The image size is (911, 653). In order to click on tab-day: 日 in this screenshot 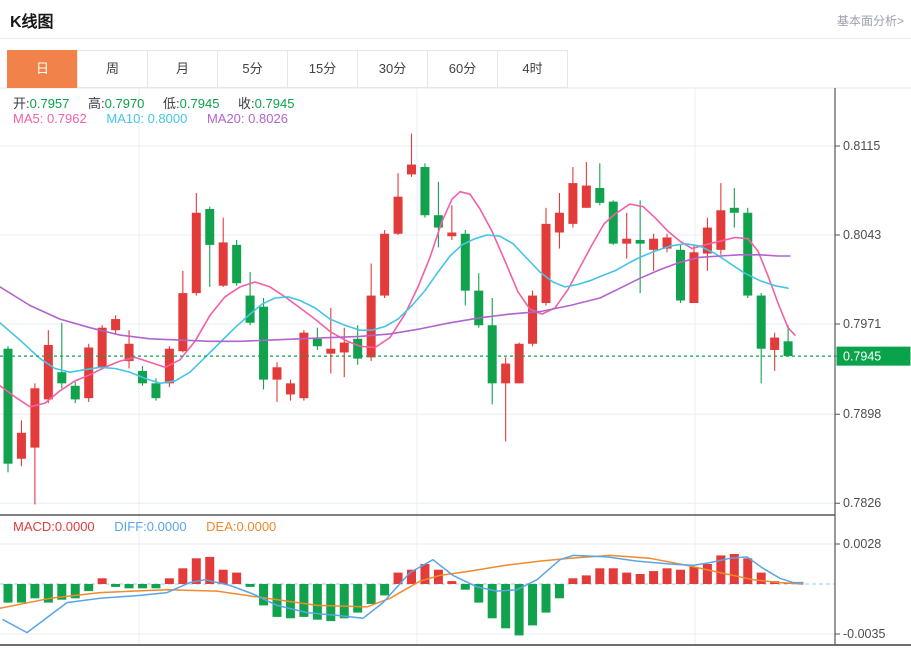, I will do `click(42, 69)`.